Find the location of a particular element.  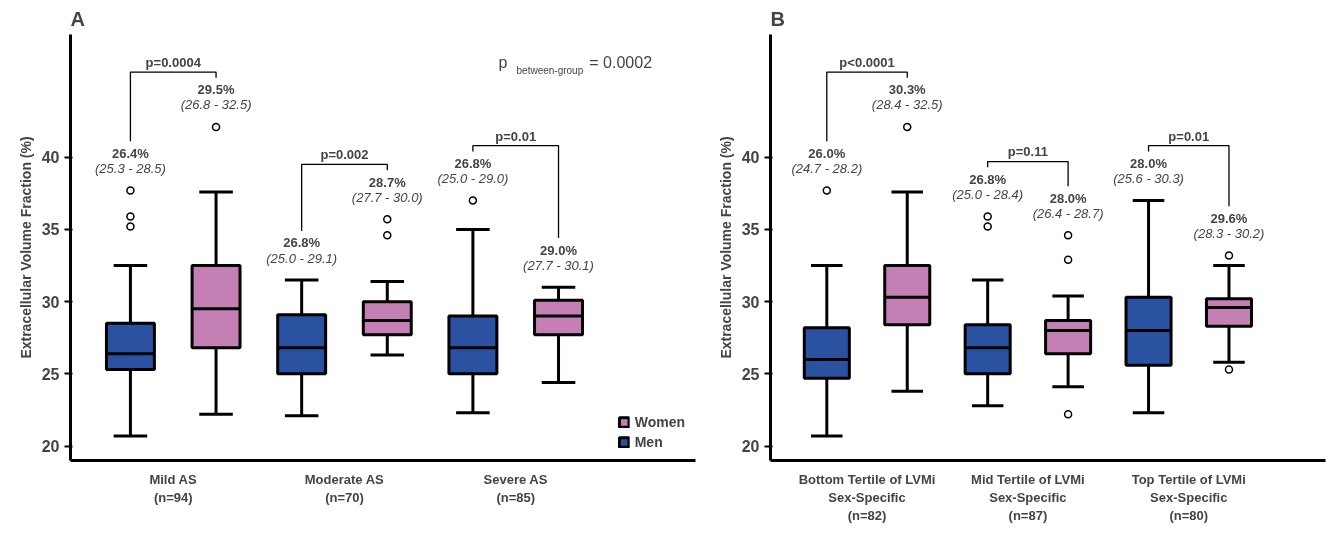

x-tick-label: Top Tertile of LVMi Sex-Specific (n=80) is located at coordinates (1188, 497).